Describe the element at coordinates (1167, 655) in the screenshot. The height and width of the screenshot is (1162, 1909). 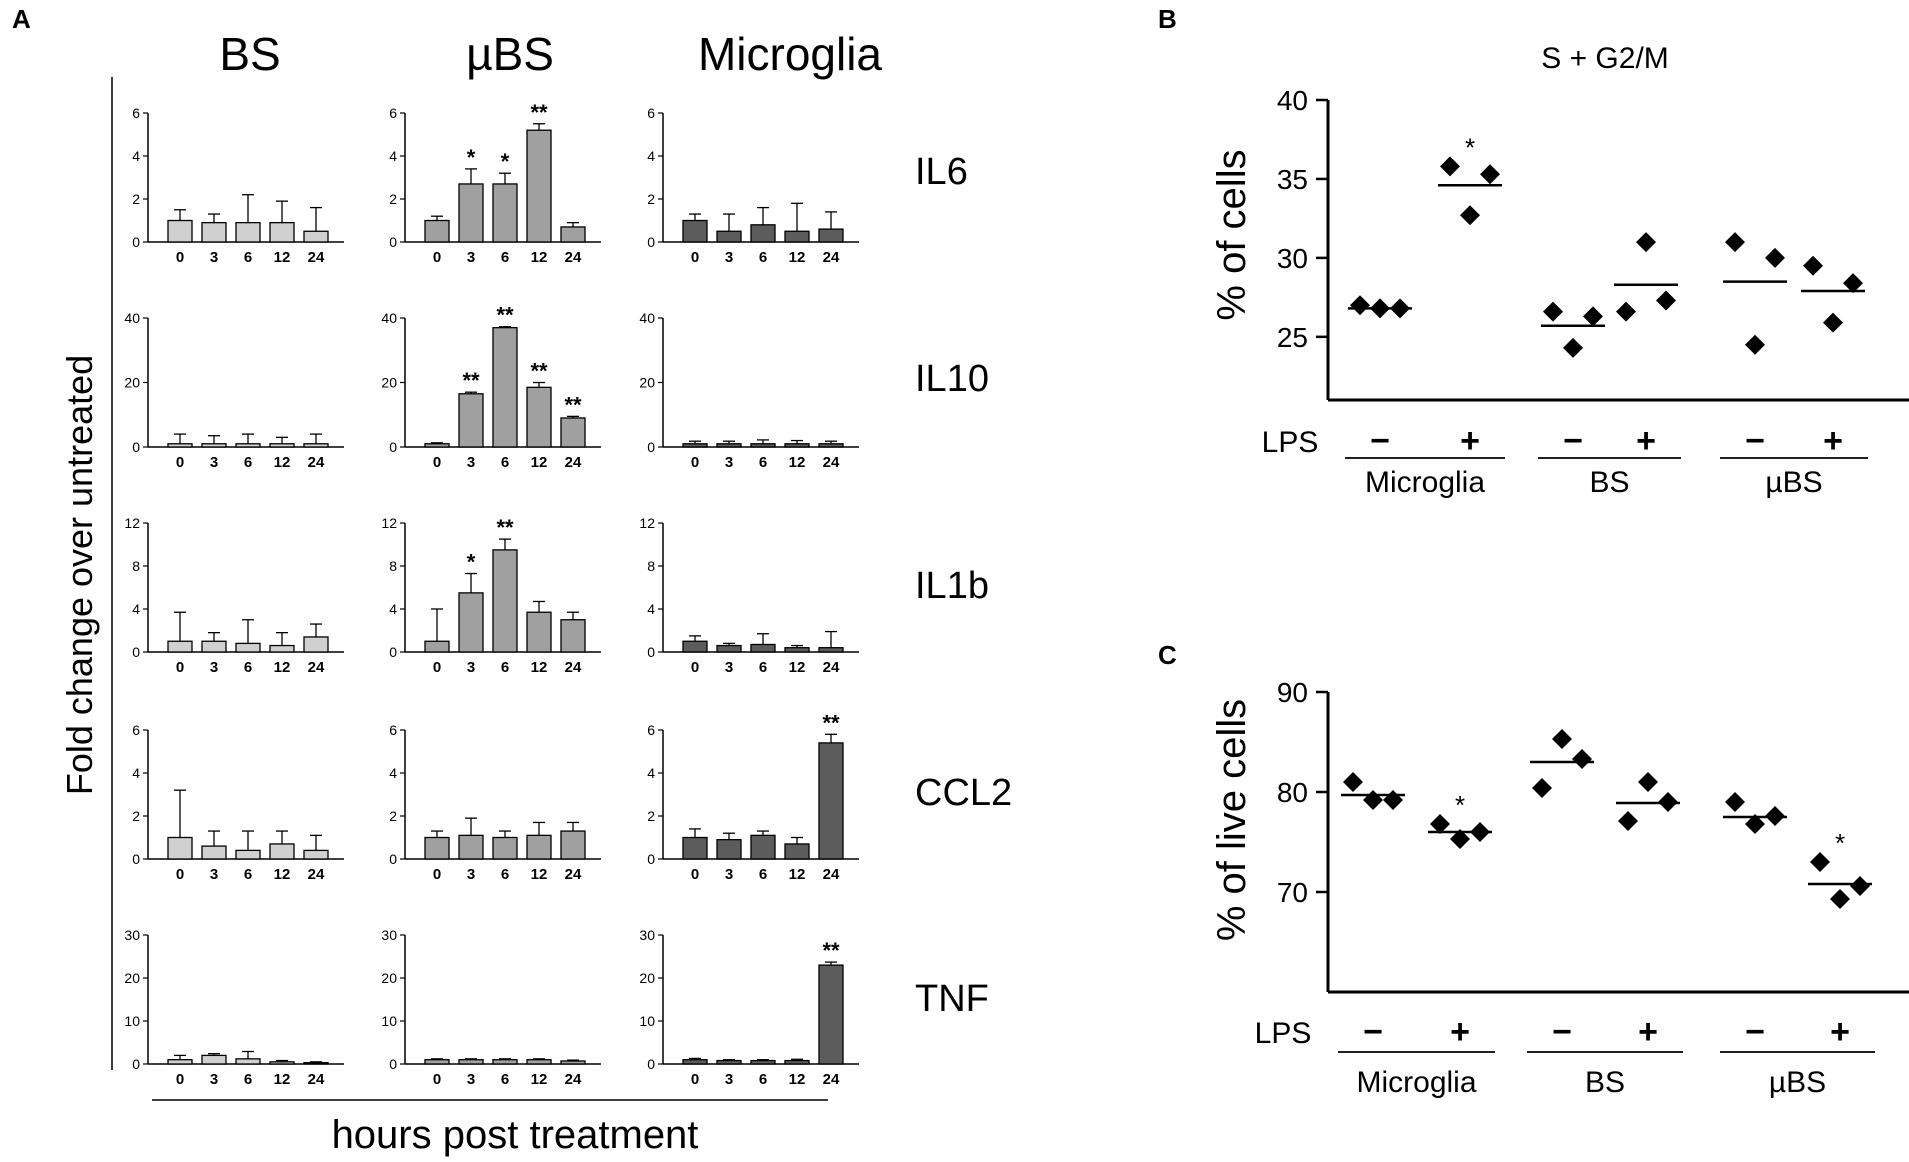
I see `panel-letter-c: C` at that location.